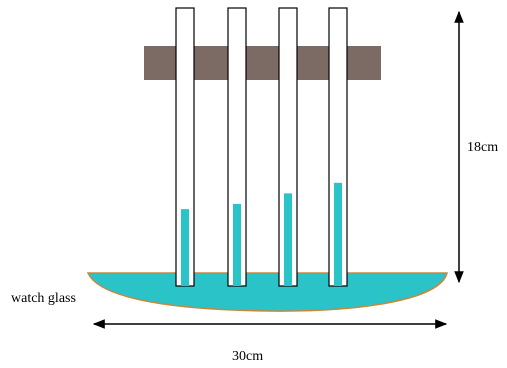 The height and width of the screenshot is (368, 507). Describe the element at coordinates (267, 292) in the screenshot. I see `watch-glass` at that location.